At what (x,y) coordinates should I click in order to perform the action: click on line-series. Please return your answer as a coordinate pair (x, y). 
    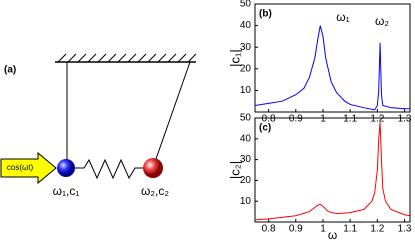
    Looking at the image, I should click on (332, 68).